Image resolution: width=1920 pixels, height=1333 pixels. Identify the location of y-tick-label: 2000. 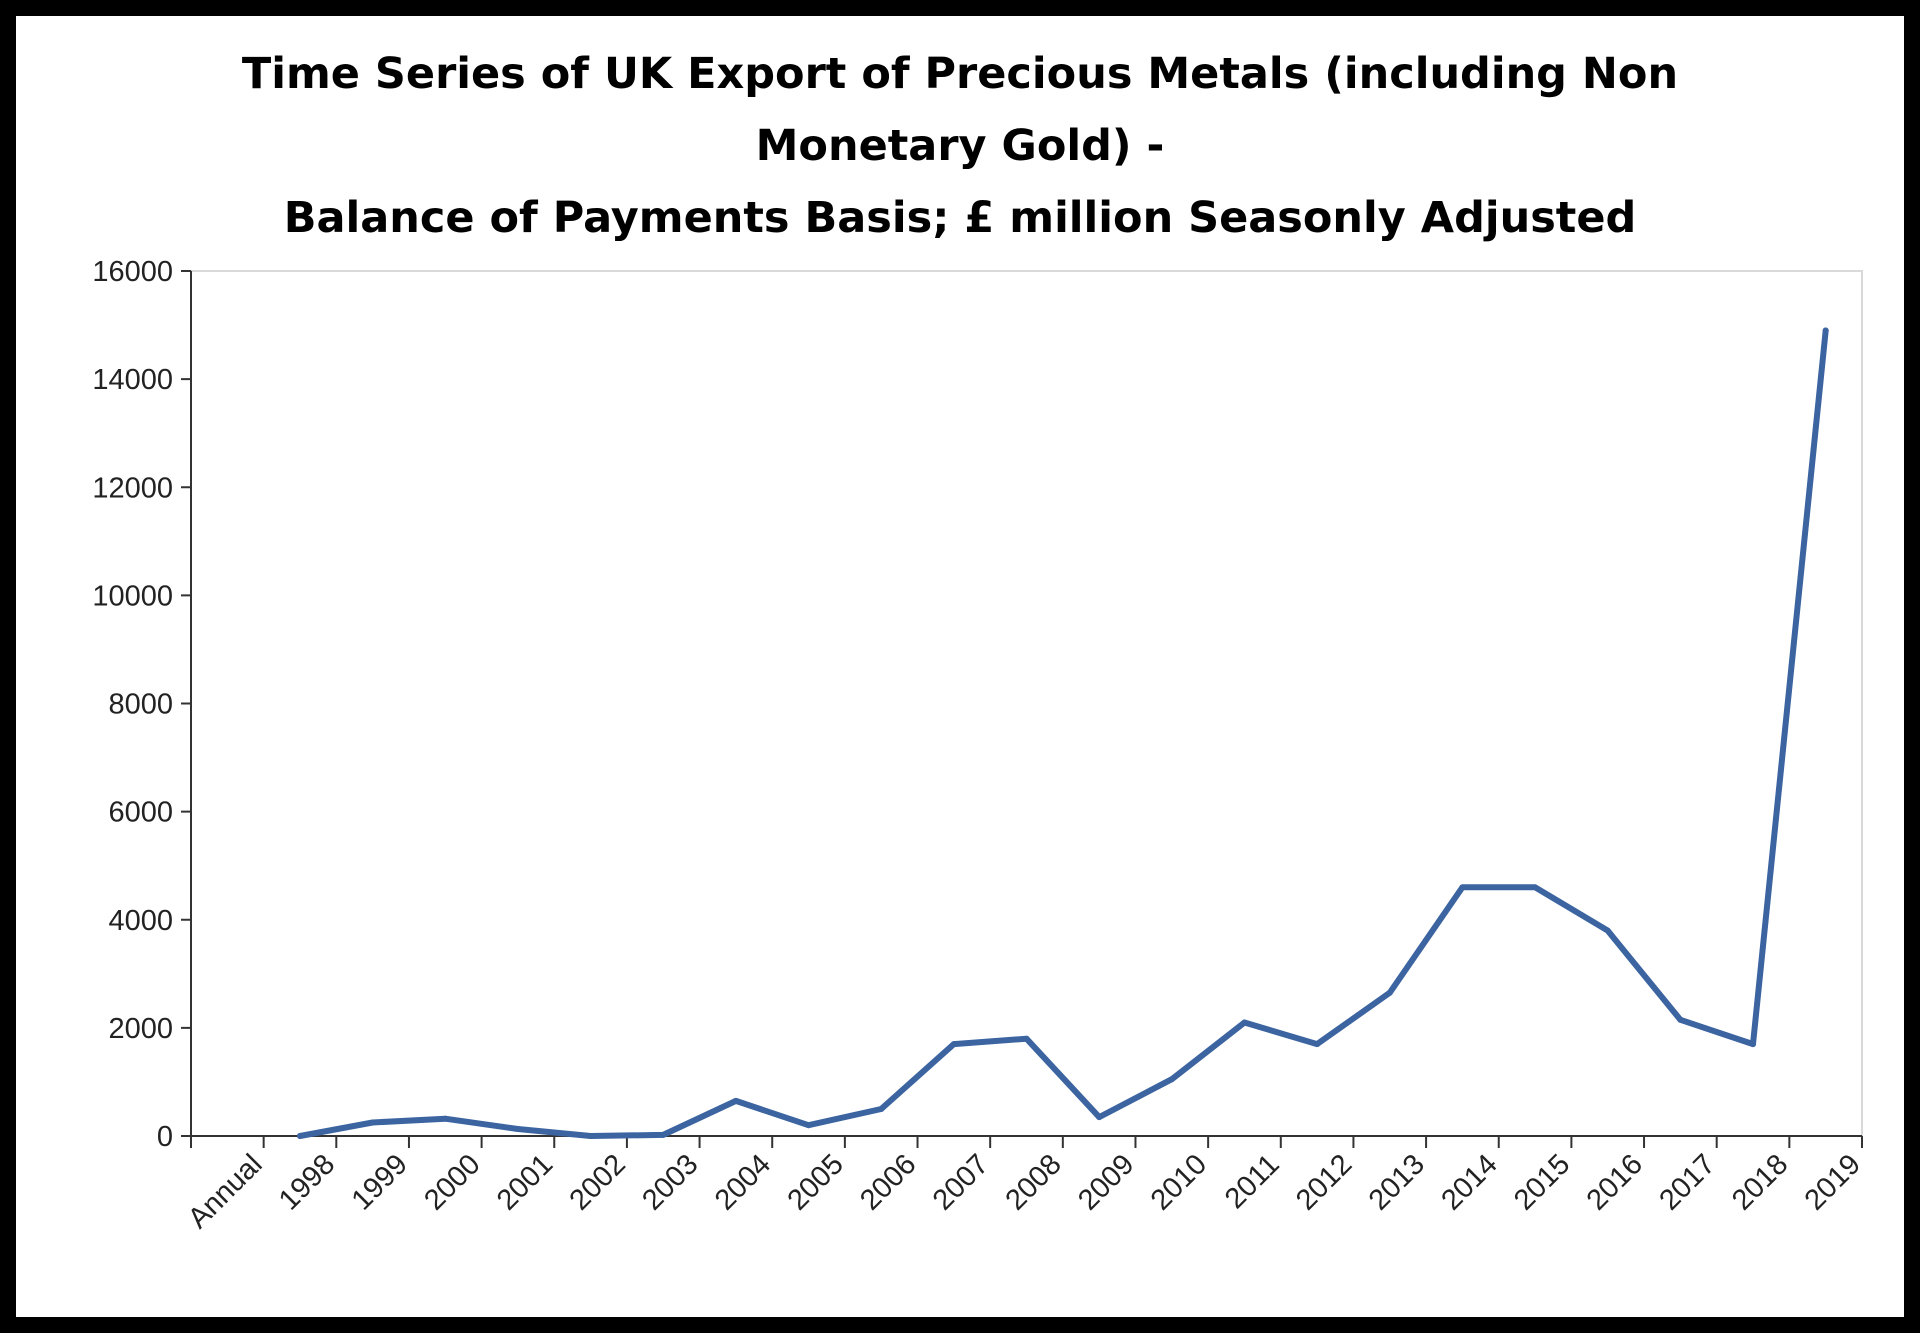
(140, 1029).